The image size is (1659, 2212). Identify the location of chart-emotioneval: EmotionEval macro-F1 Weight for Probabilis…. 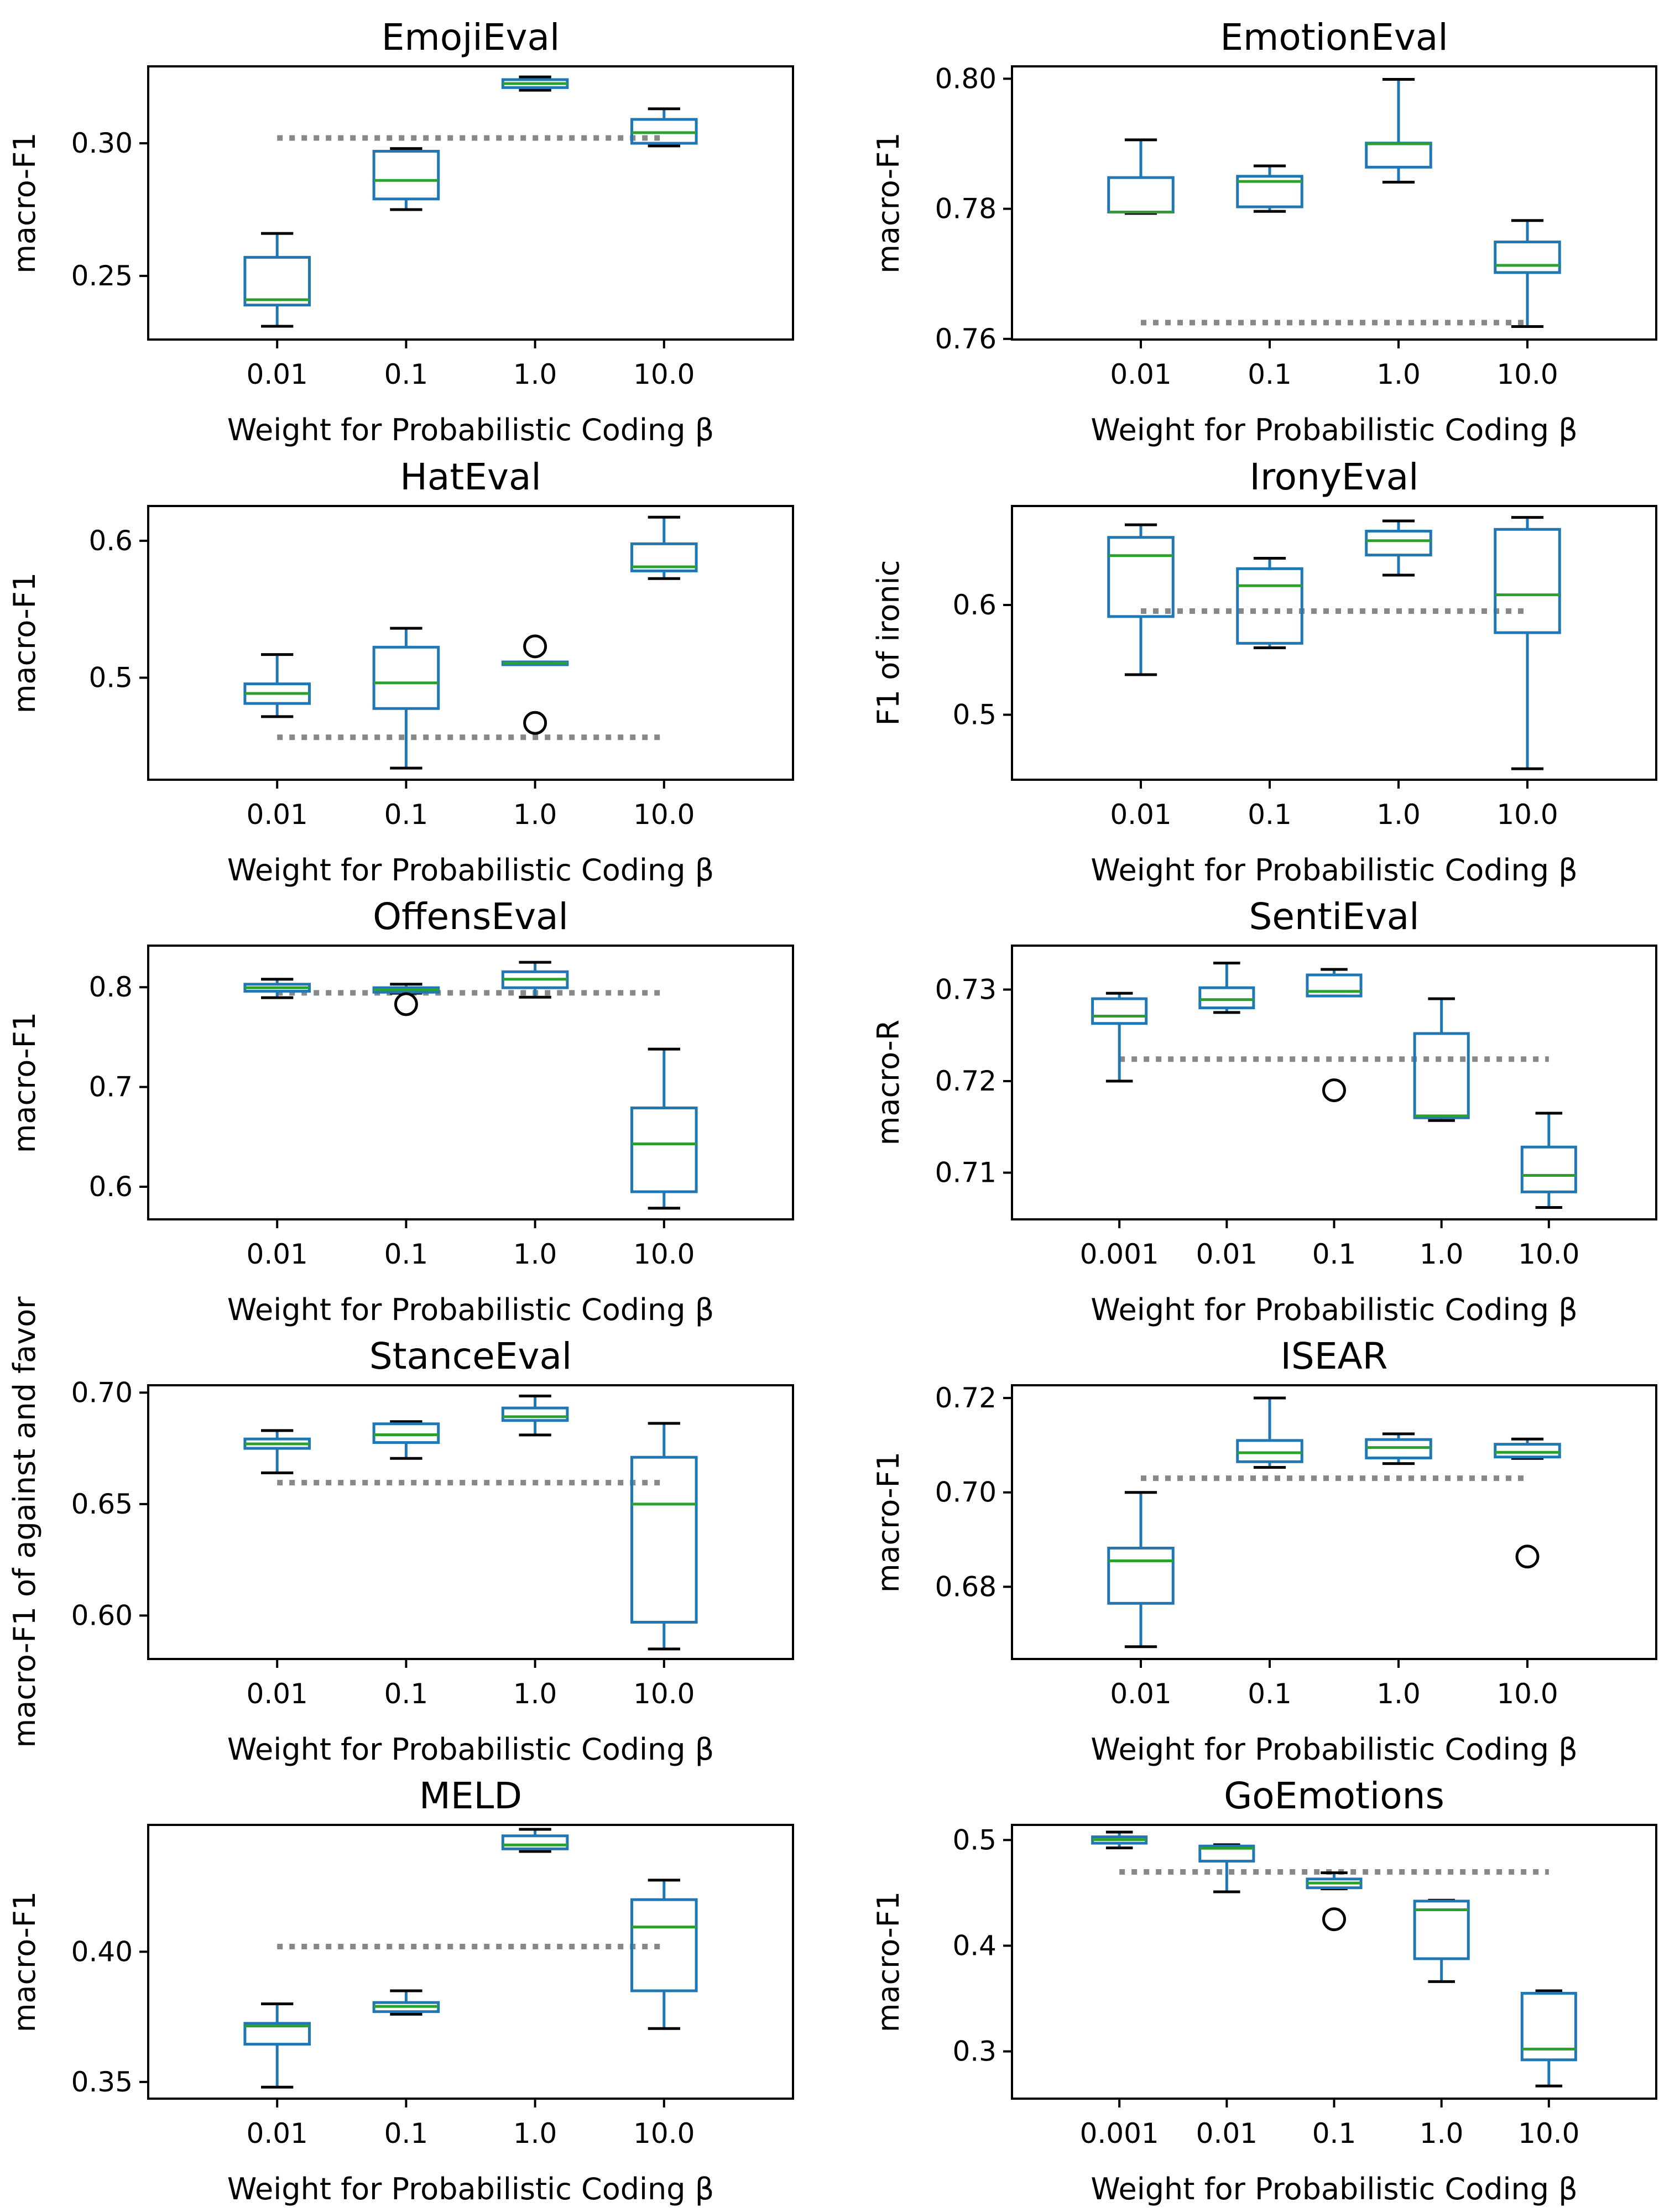
(1264, 232).